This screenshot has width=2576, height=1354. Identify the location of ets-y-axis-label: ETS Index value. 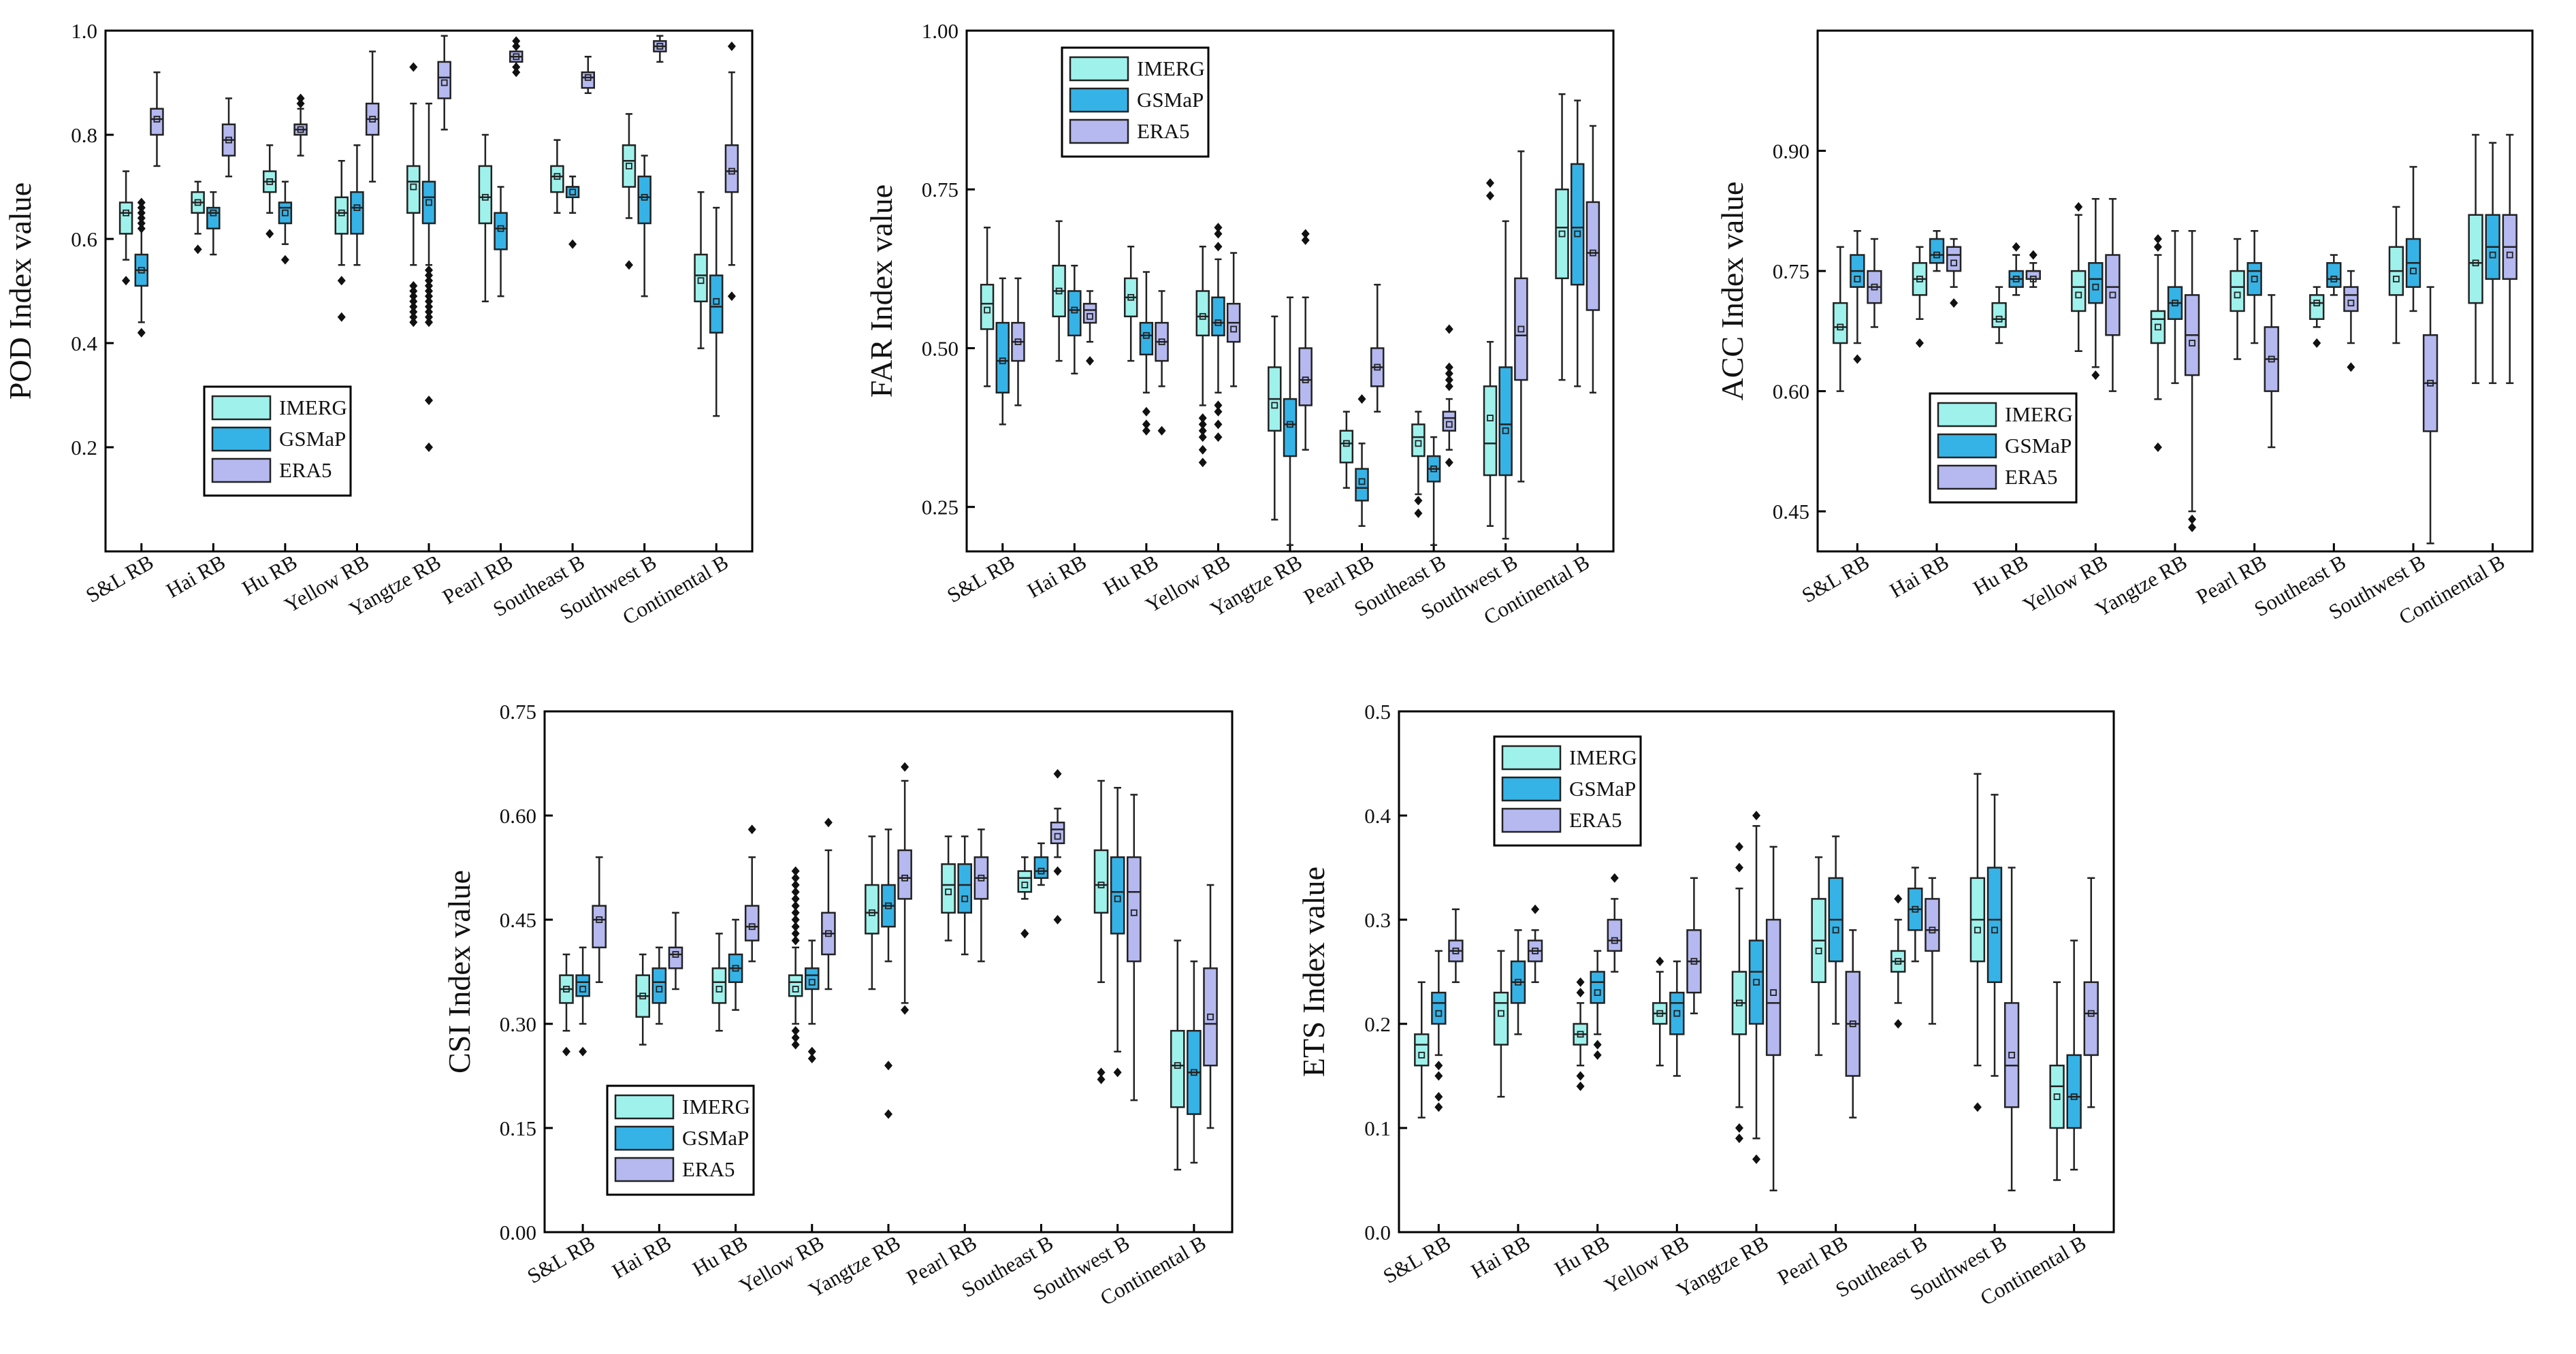
(1314, 972).